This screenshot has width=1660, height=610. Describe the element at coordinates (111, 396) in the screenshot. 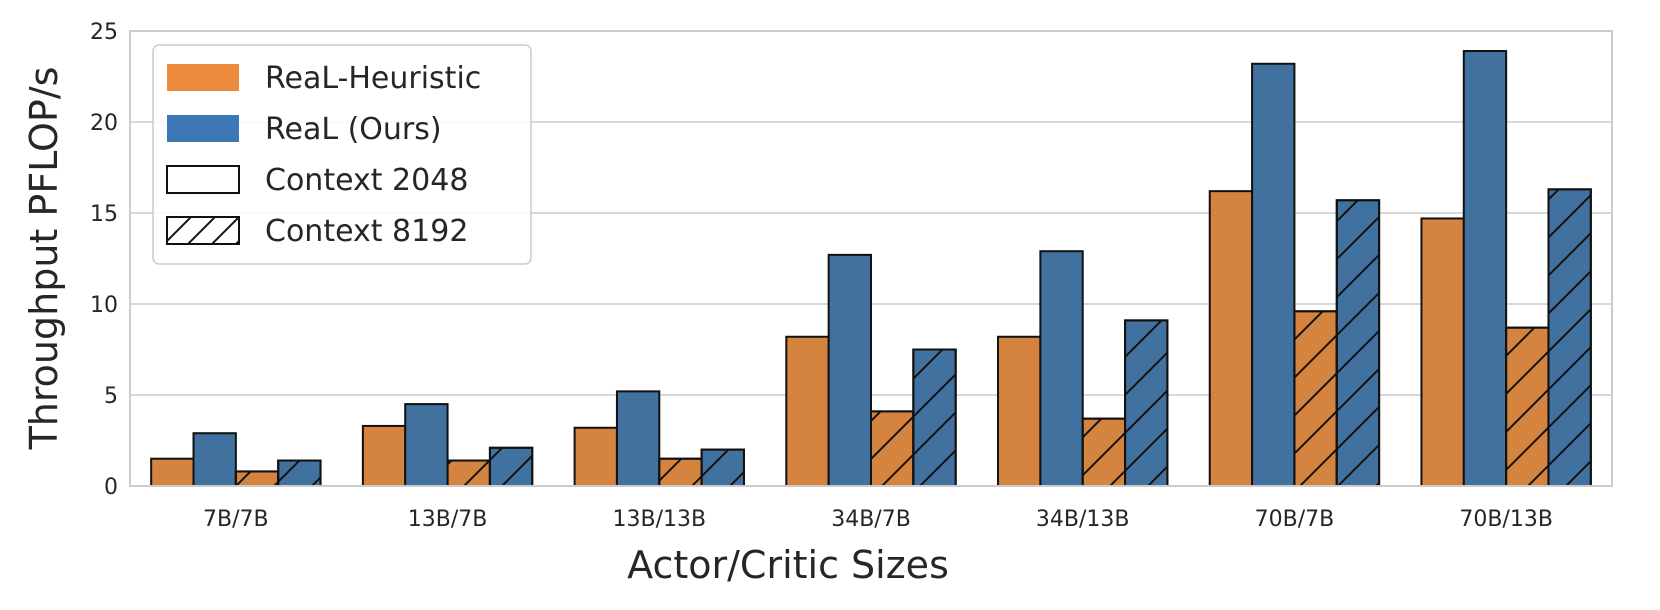

I see `y-tick-label: 5` at that location.